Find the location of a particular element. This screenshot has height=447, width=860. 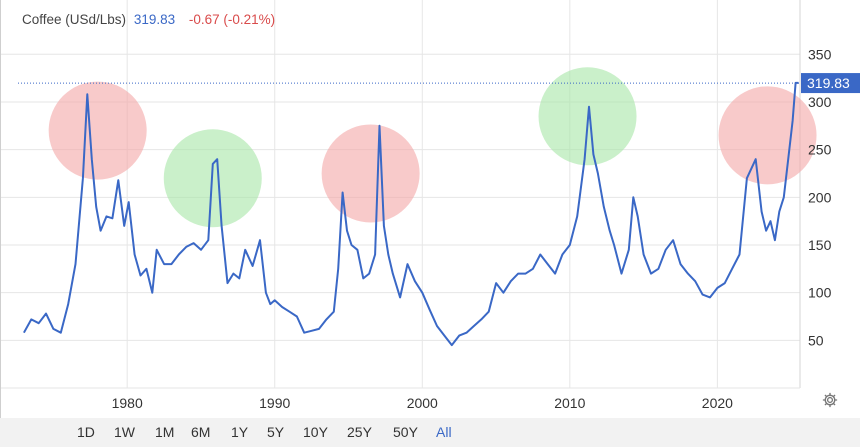

range-button-5y: 5Y is located at coordinates (276, 432).